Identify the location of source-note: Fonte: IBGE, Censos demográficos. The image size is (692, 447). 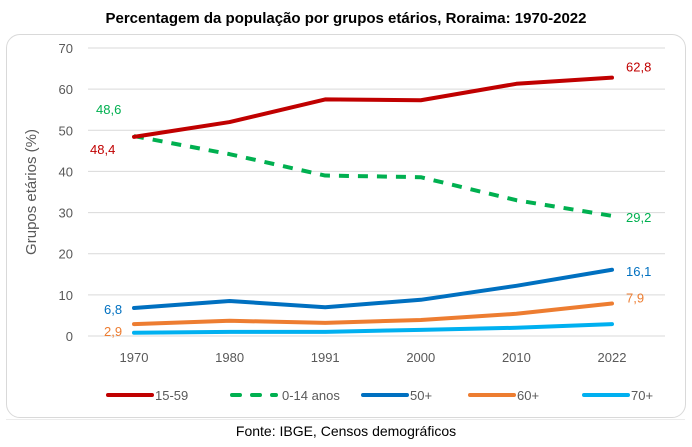
(346, 431).